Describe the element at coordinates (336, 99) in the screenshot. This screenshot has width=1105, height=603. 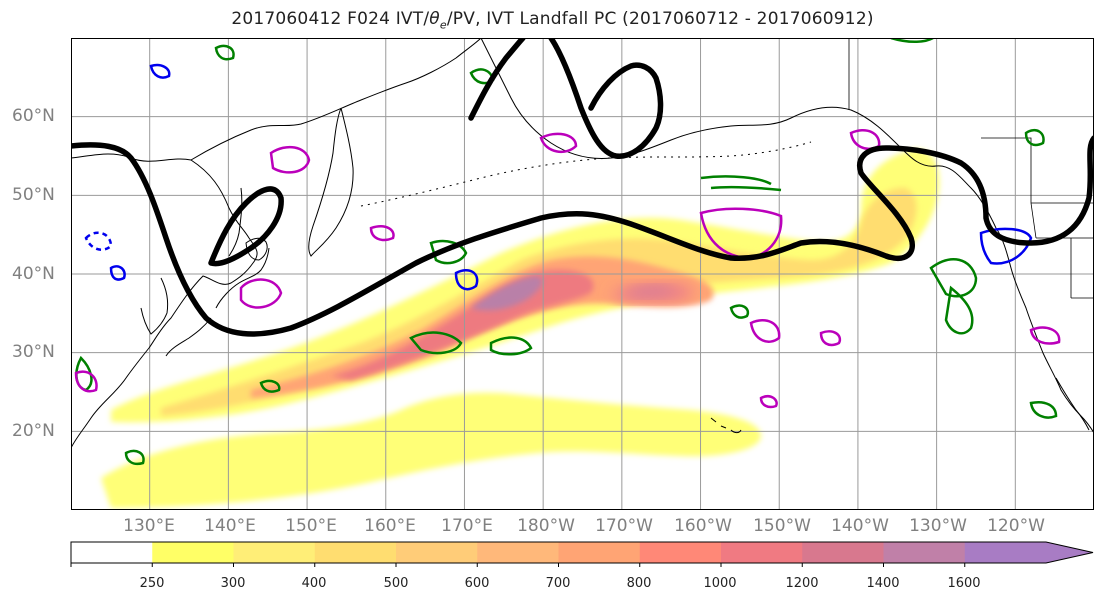
I see `coast-russia-north` at that location.